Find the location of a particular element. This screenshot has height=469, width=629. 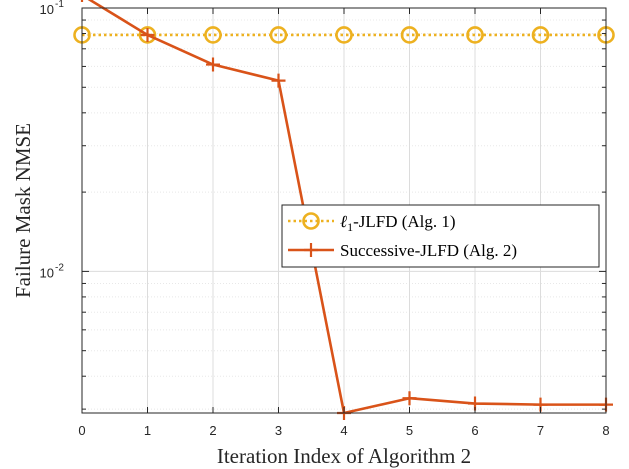

legend-label: ℓ1-JLFD (Alg. 1) is located at coordinates (398, 223).